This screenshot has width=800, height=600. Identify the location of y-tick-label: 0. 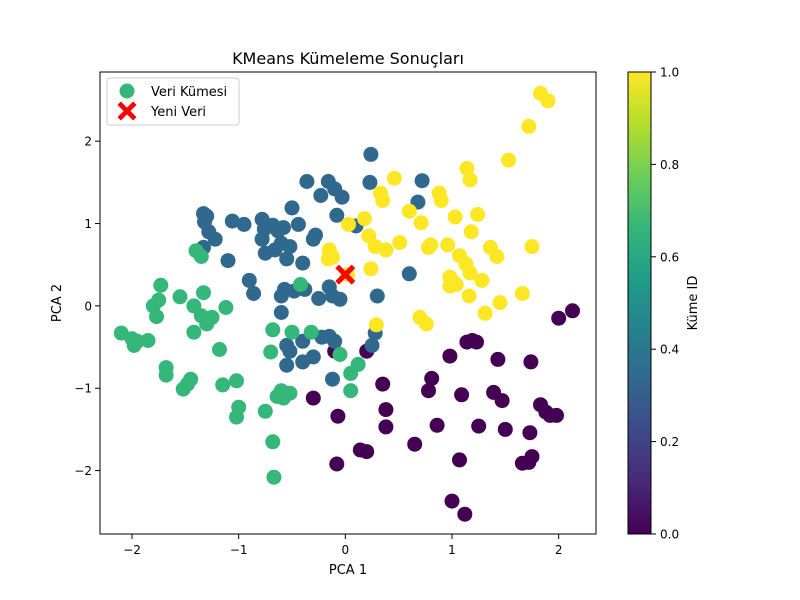
(88, 306).